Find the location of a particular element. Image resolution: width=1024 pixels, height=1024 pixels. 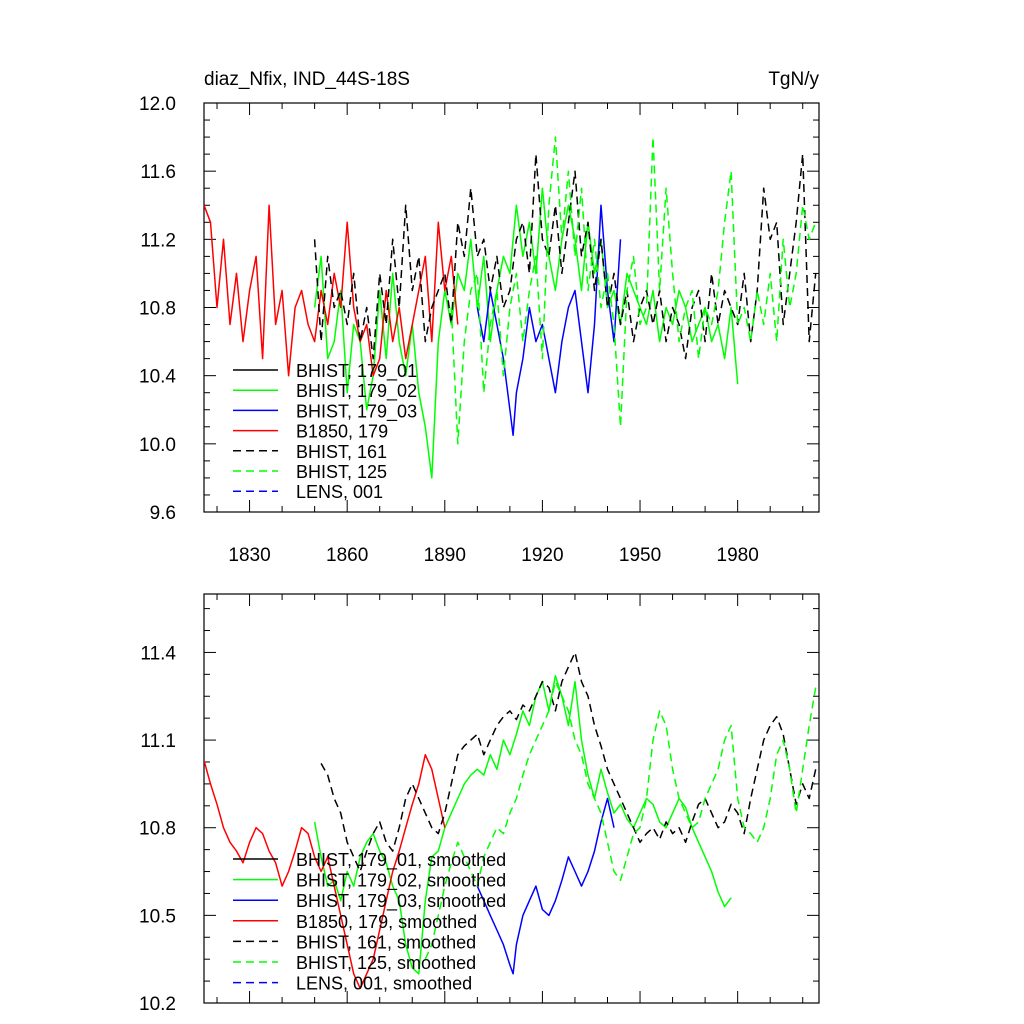

units-label: TgN/y is located at coordinates (793, 79).